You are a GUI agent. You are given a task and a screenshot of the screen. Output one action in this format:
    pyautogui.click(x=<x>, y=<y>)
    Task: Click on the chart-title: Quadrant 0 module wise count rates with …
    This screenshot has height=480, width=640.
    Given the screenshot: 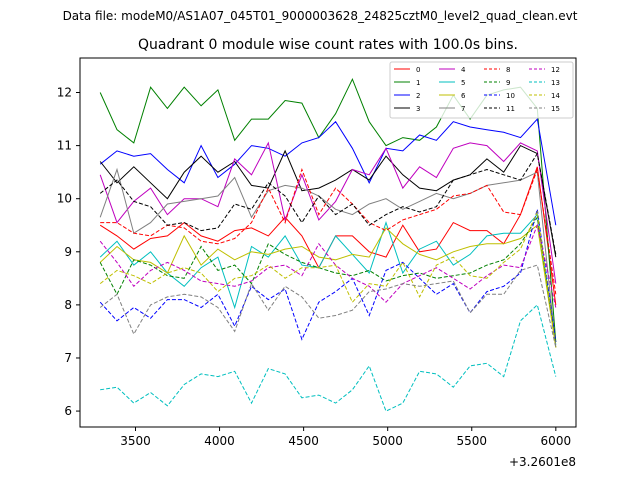 What is the action you would take?
    pyautogui.click(x=328, y=45)
    